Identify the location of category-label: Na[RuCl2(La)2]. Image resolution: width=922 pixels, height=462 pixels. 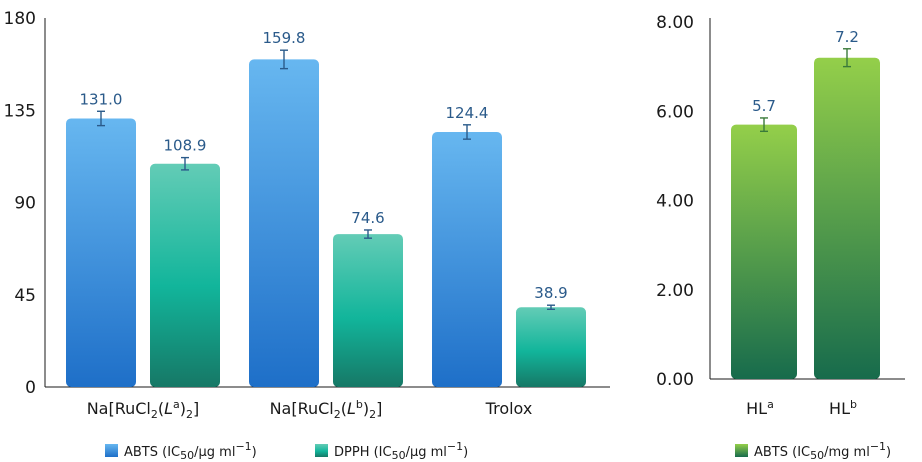
(143, 409).